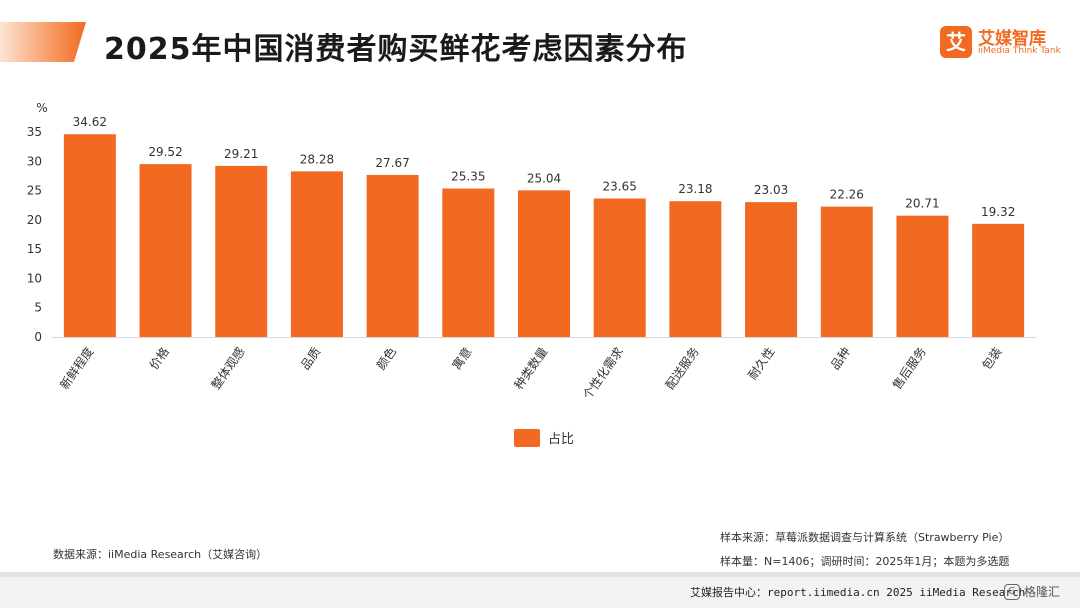  What do you see at coordinates (34, 249) in the screenshot?
I see `y-tick-label: 15` at bounding box center [34, 249].